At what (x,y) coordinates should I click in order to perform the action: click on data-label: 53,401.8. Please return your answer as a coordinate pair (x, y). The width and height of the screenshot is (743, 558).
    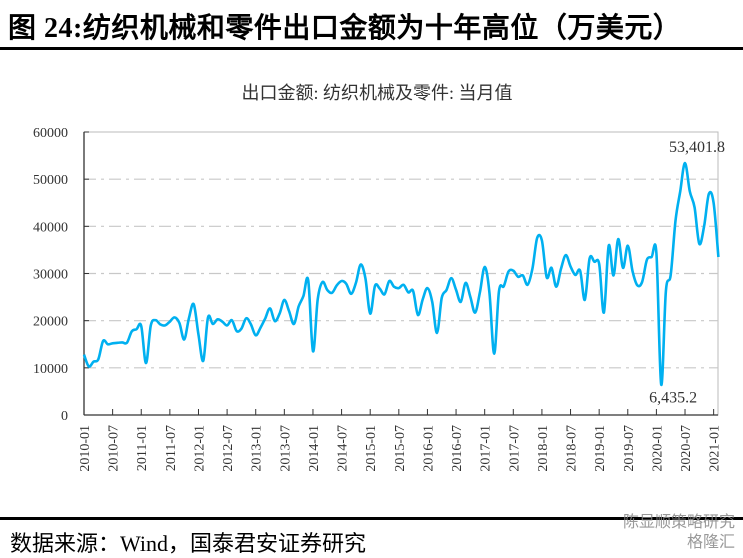
    Looking at the image, I should click on (697, 147).